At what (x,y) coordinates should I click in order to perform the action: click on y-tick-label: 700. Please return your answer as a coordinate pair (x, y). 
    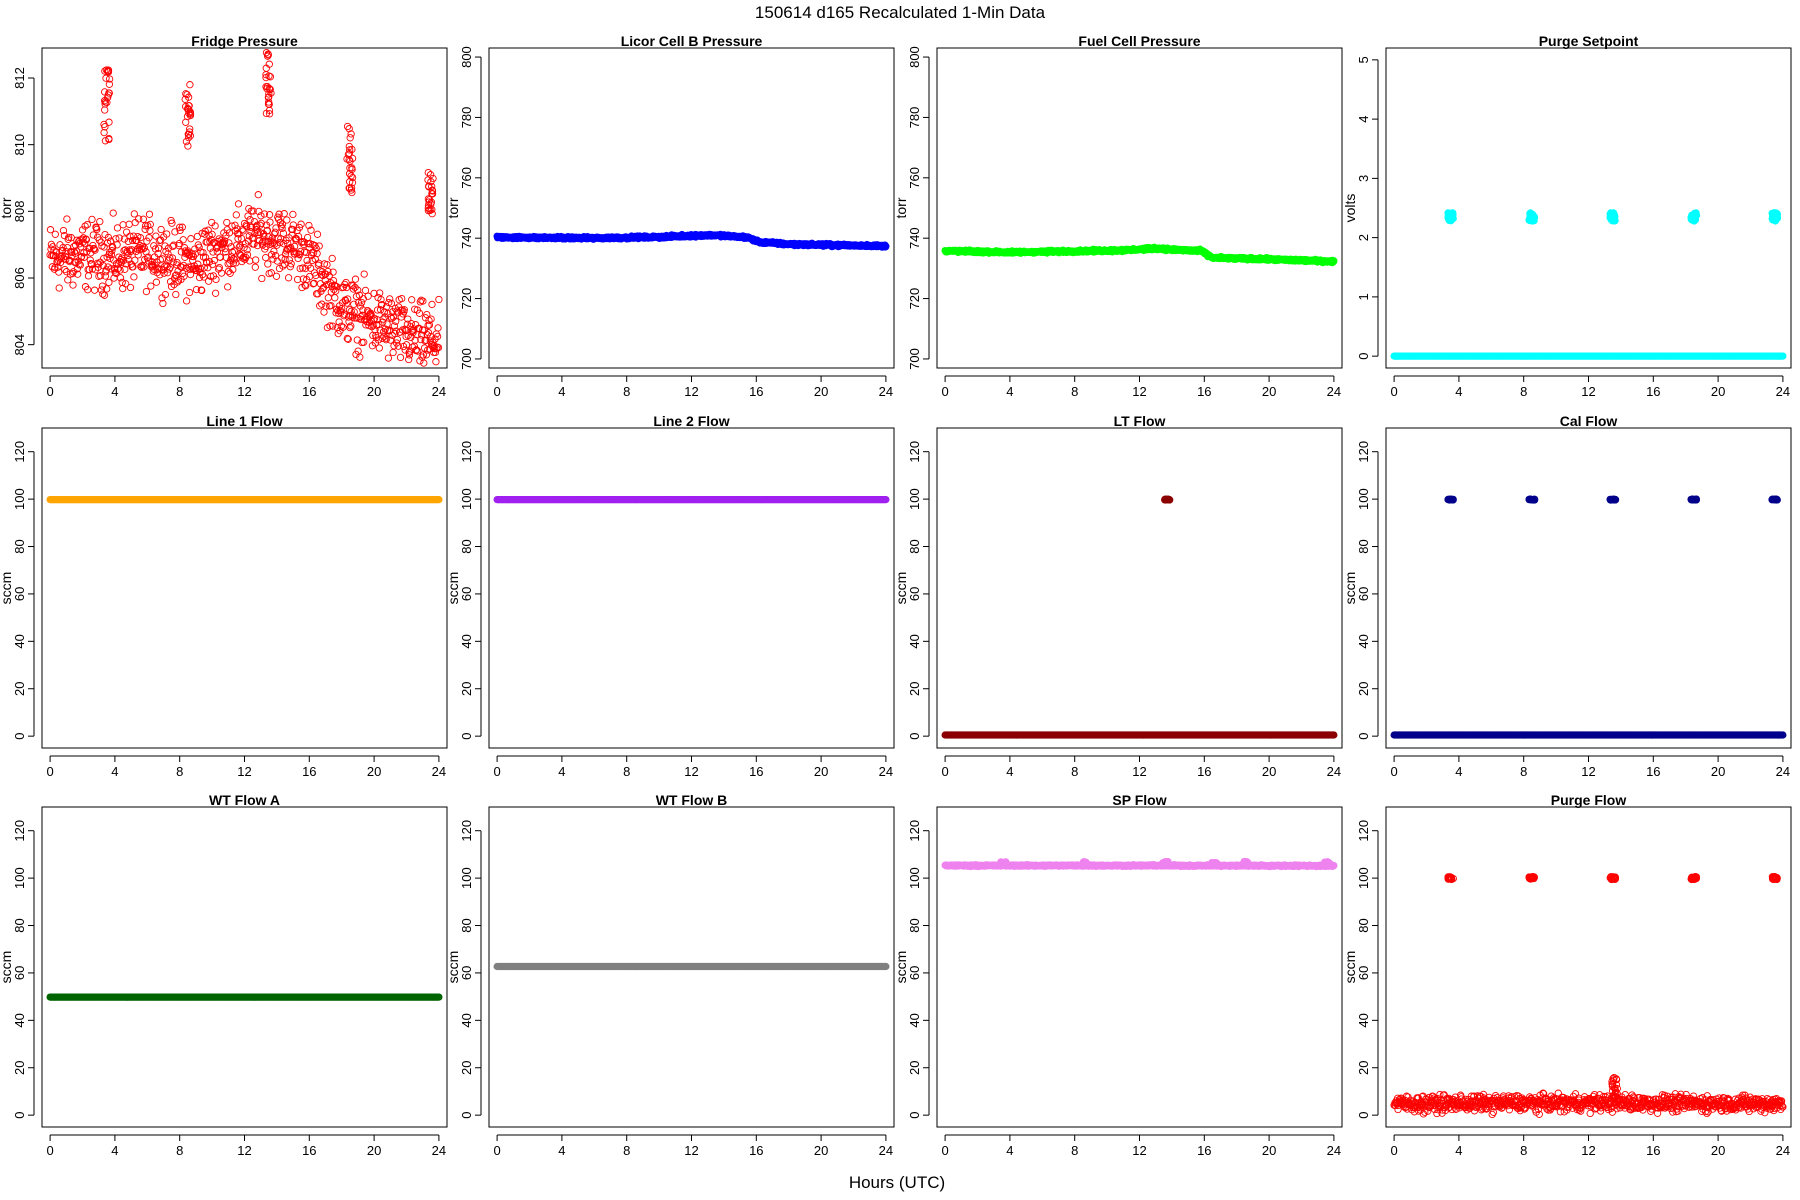
    Looking at the image, I should click on (466, 359).